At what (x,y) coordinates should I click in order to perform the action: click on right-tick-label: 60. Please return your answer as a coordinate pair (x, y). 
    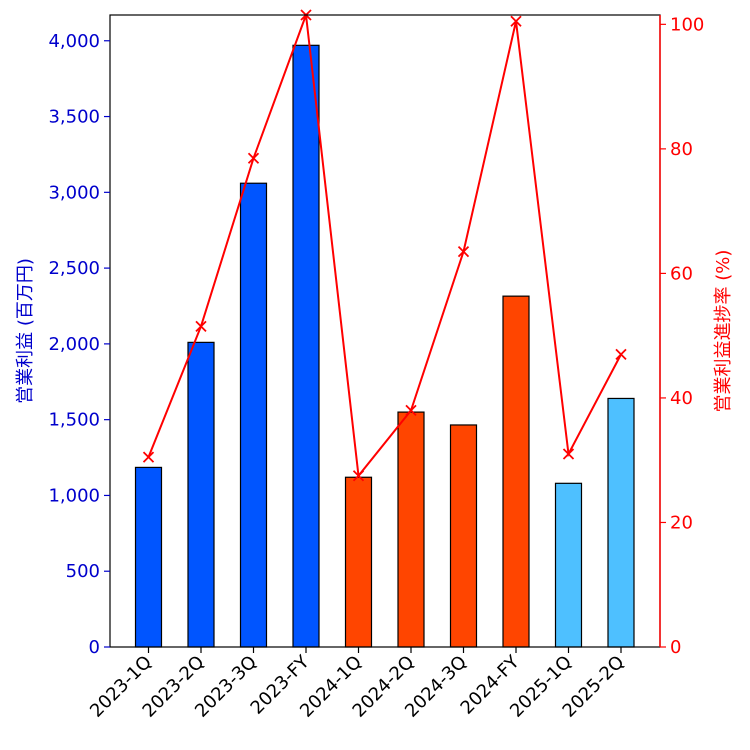
    Looking at the image, I should click on (681, 273).